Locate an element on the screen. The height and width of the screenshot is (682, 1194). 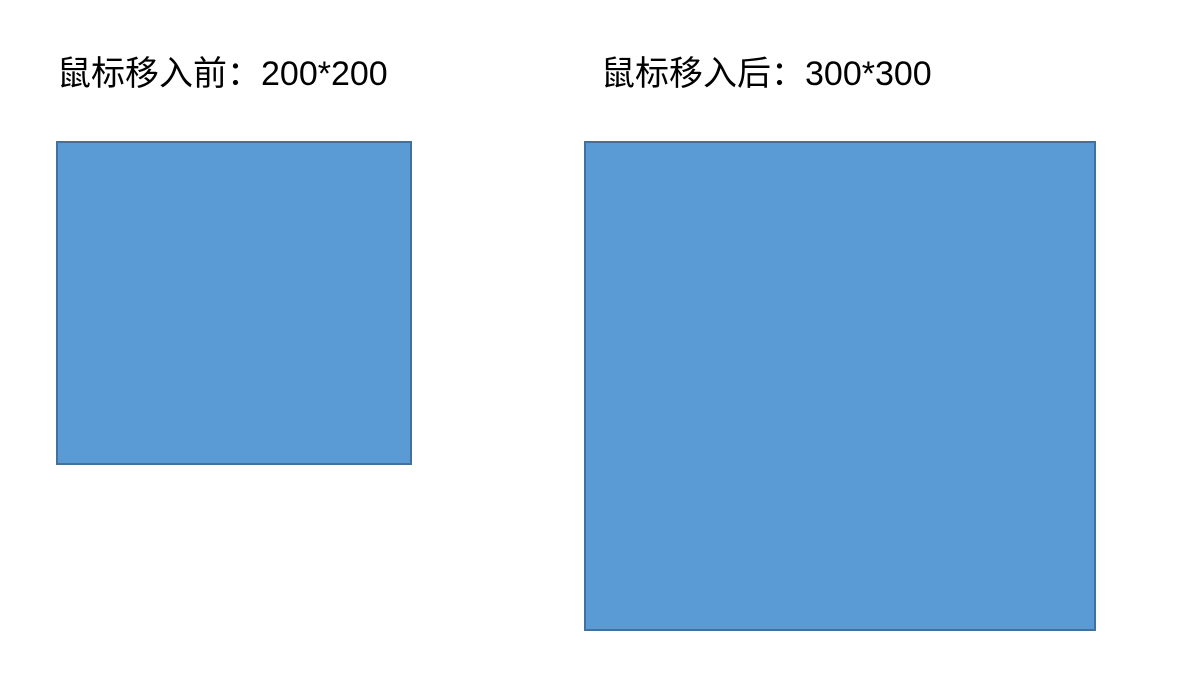
label-after-size: 300*300 is located at coordinates (868, 74).